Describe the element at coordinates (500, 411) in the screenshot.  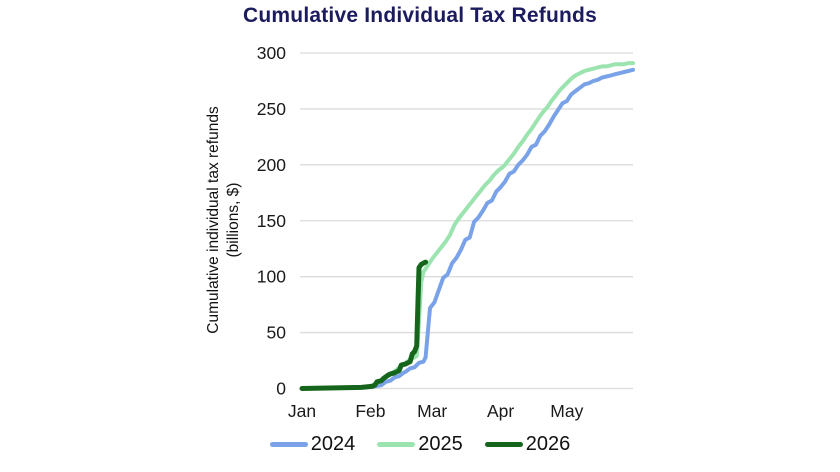
I see `x-tick-label-Apr: Apr` at that location.